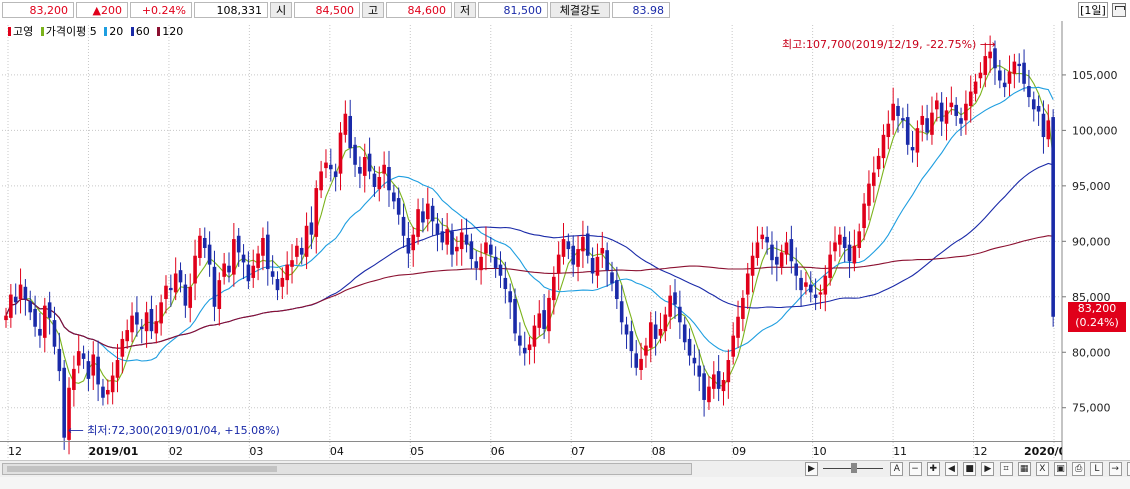 Image resolution: width=1130 pixels, height=489 pixels. Describe the element at coordinates (327, 10) in the screenshot. I see `open-price: 84,500` at that location.